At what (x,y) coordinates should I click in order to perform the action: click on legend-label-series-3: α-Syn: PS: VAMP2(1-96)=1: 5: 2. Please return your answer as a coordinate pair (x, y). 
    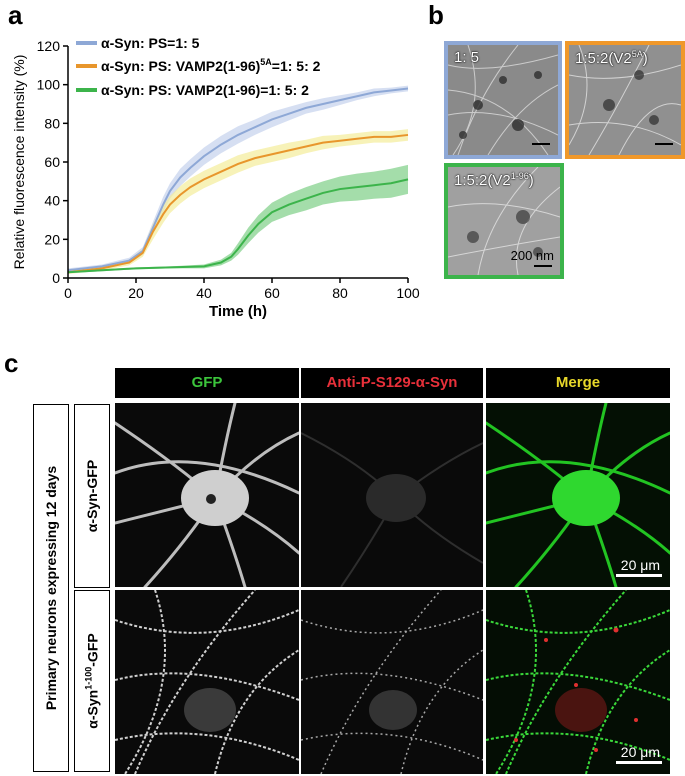
    Looking at the image, I should click on (205, 90).